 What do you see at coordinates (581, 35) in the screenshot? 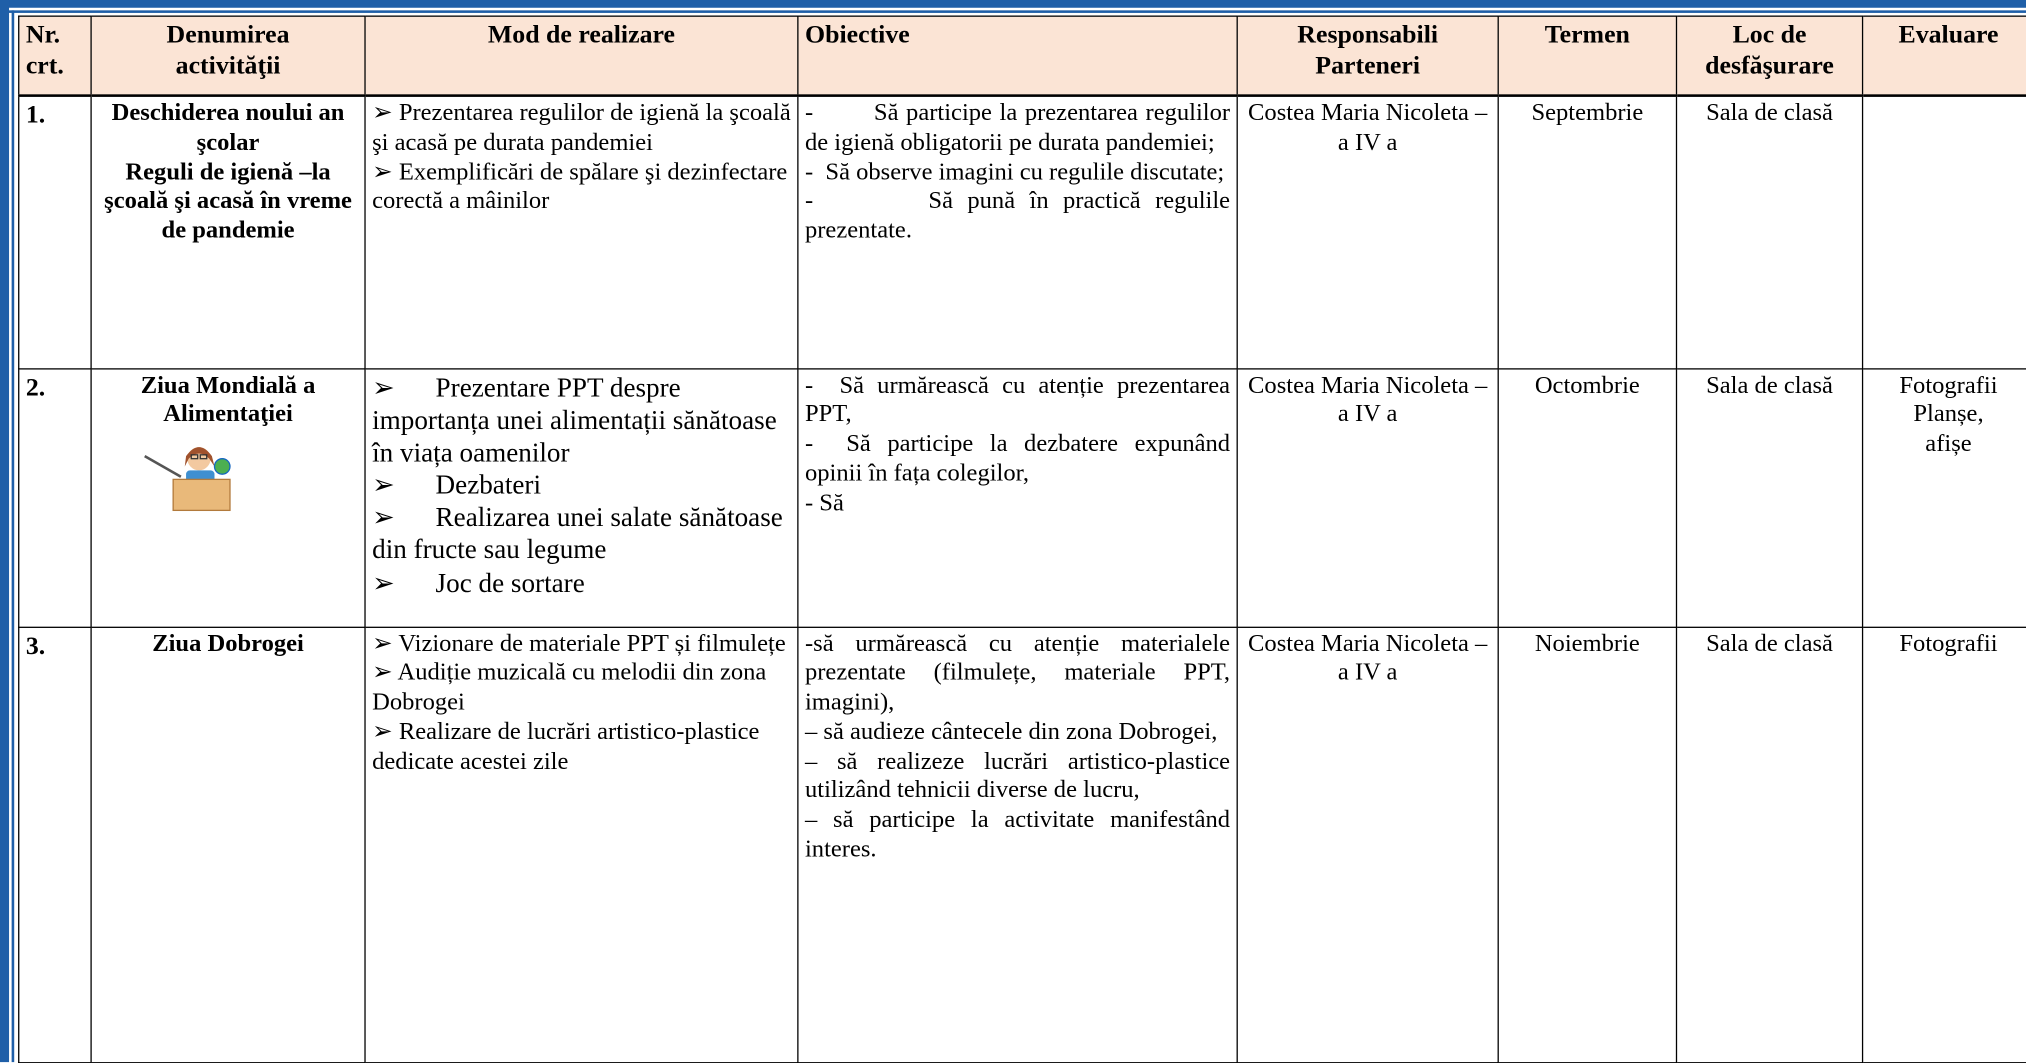
I see `header-text: Mod de realizare` at bounding box center [581, 35].